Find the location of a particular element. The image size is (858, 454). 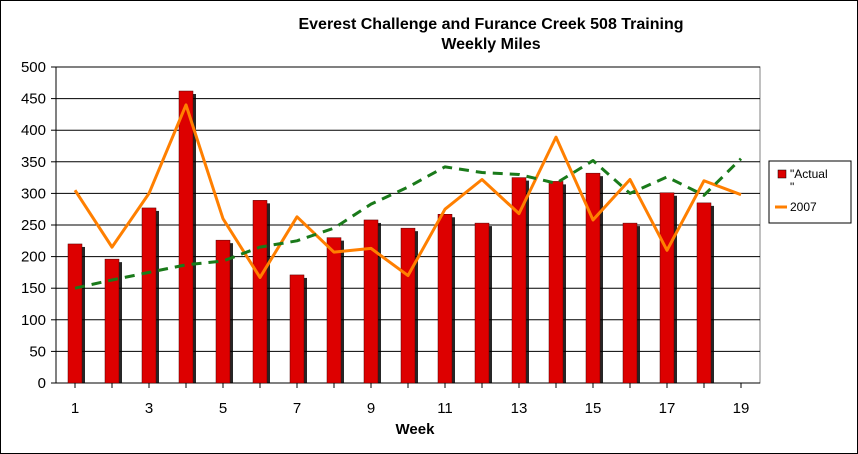

legend: "Actual" 2007 is located at coordinates (810, 192).